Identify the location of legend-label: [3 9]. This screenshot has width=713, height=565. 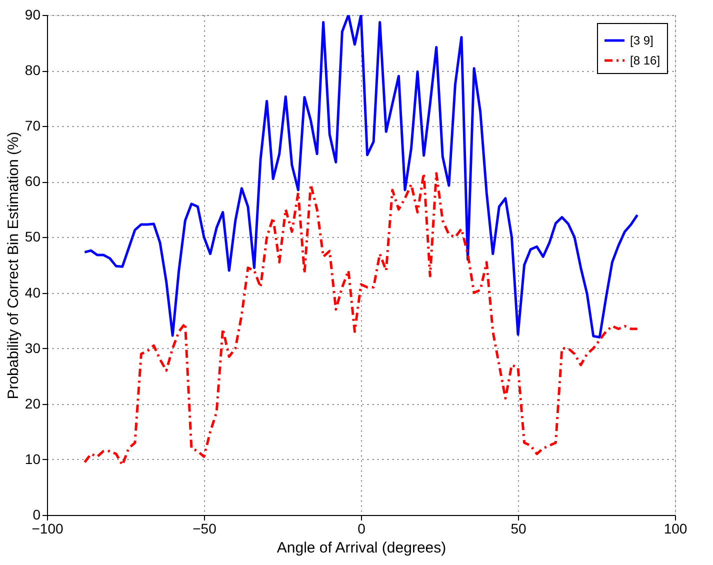
(642, 41).